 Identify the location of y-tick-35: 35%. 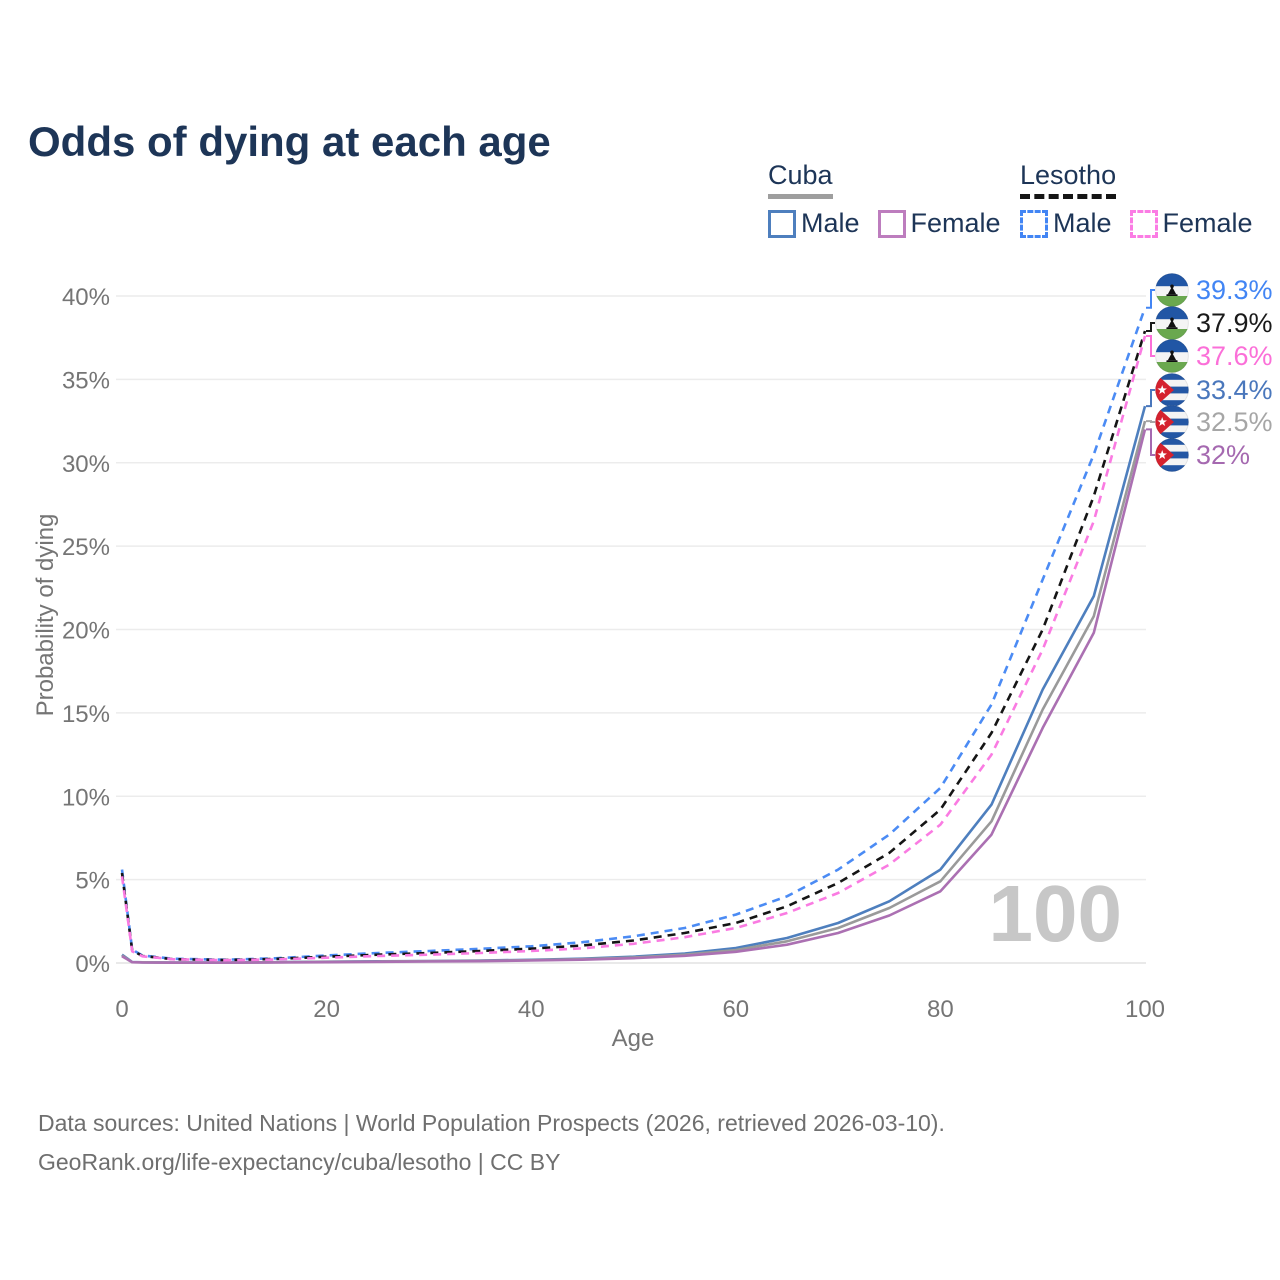
(86, 380).